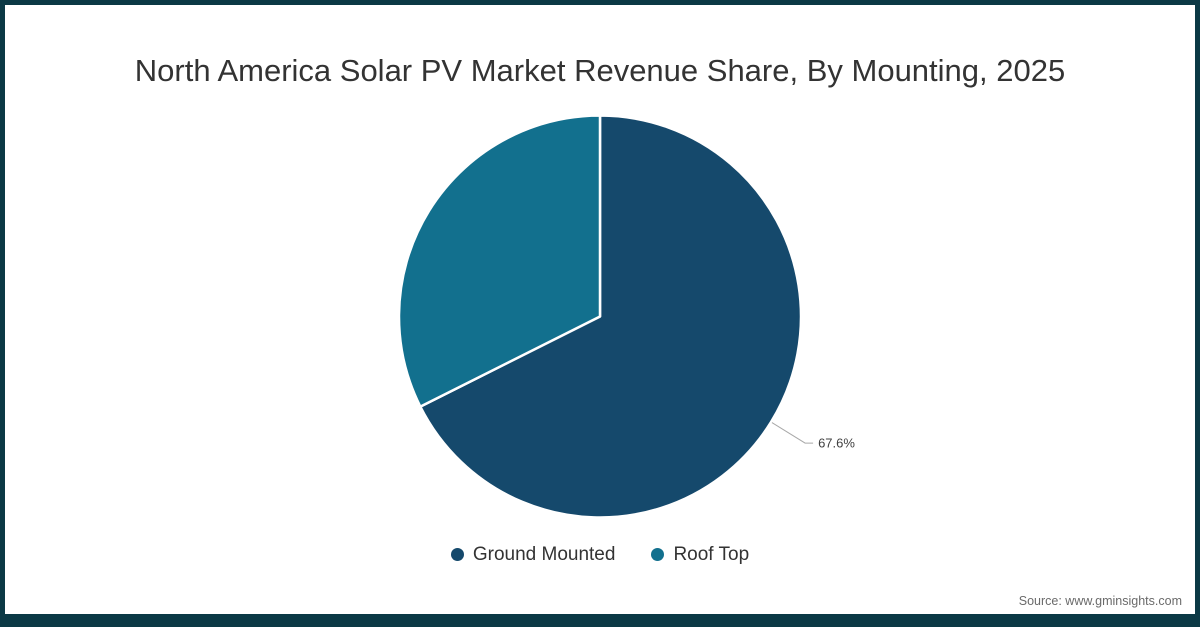 Image resolution: width=1200 pixels, height=627 pixels. I want to click on legend-label-ground-mounted: Ground Mounted, so click(544, 554).